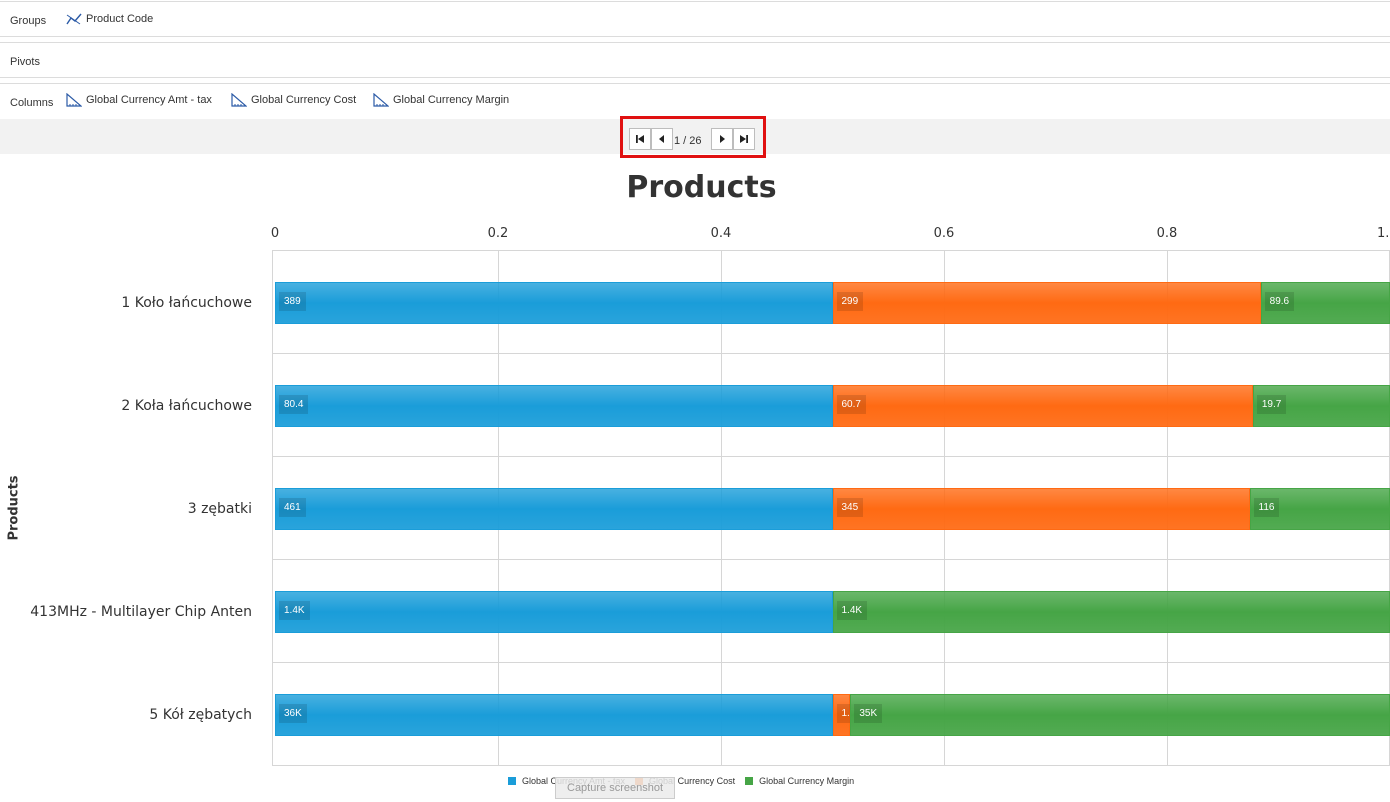  What do you see at coordinates (74, 19) in the screenshot?
I see `line-chart-icon` at bounding box center [74, 19].